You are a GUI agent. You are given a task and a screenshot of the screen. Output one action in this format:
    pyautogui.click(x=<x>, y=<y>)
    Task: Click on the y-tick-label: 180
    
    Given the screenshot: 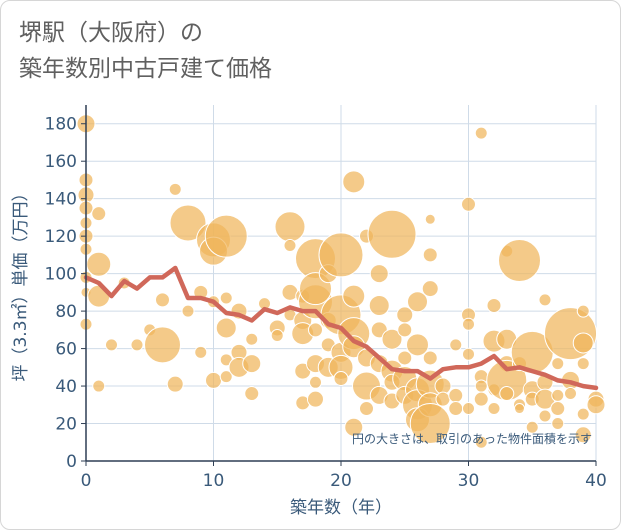 What is the action you would take?
    pyautogui.click(x=61, y=125)
    